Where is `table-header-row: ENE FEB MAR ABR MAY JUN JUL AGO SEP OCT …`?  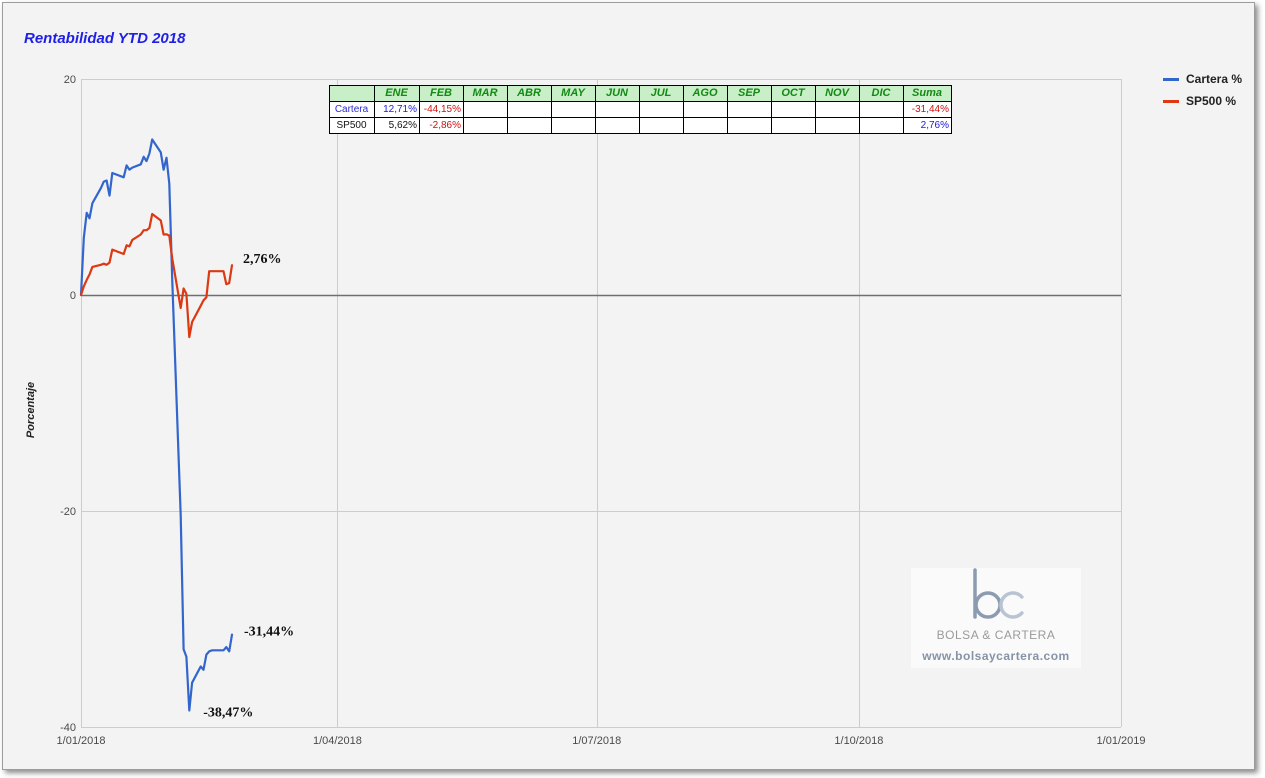 table-header-row: ENE FEB MAR ABR MAY JUN JUL AGO SEP OCT … is located at coordinates (640, 93).